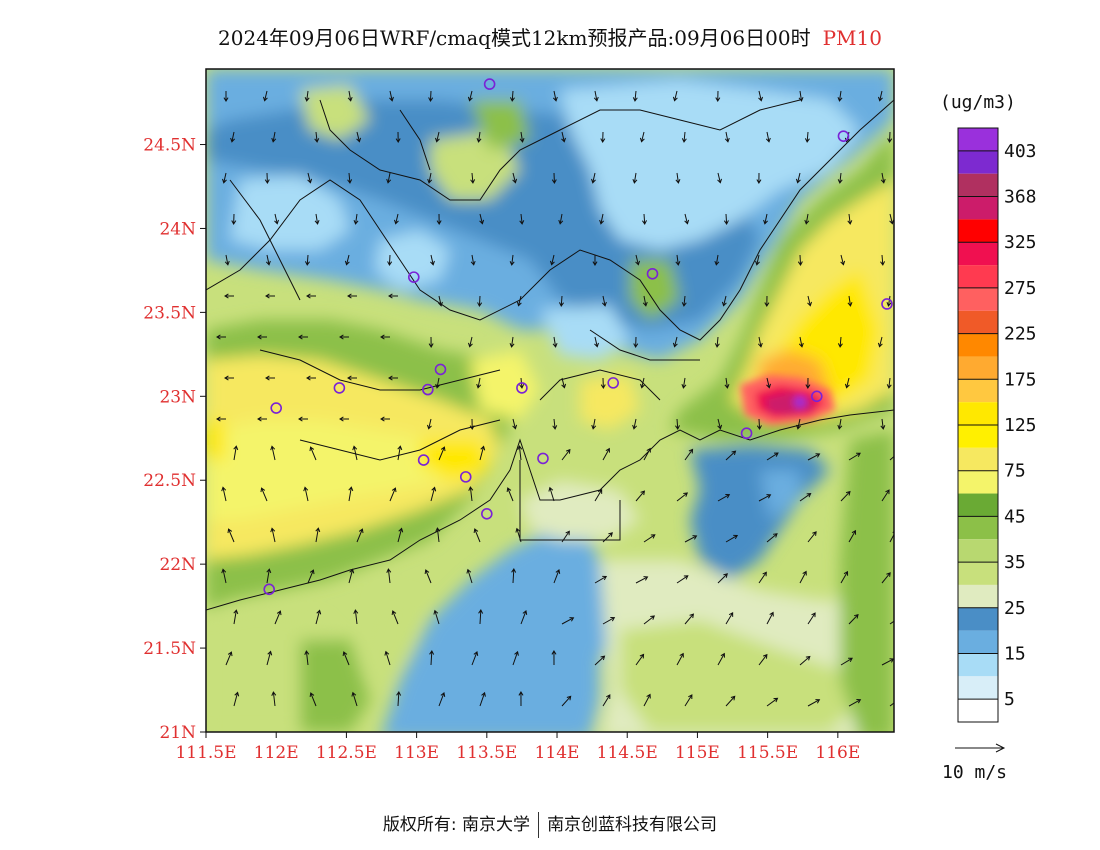 This screenshot has height=850, width=1100. Describe the element at coordinates (1020, 151) in the screenshot. I see `legend-label: 403` at that location.